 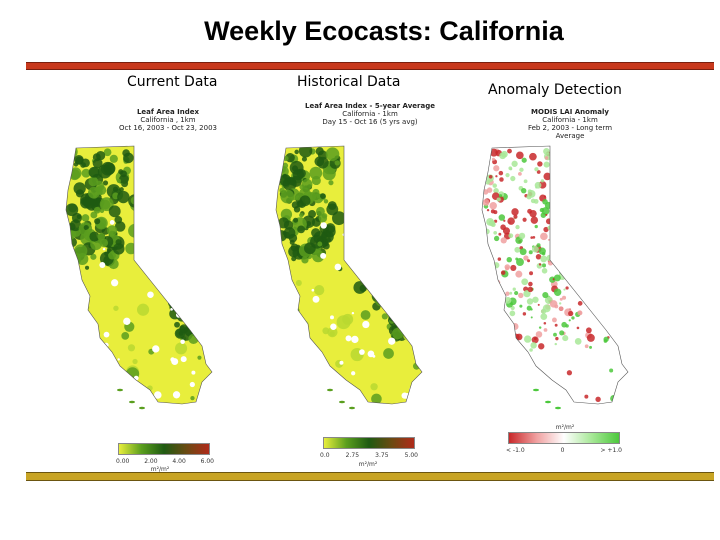 I want to click on legend-tick: 0.00, so click(x=123, y=461).